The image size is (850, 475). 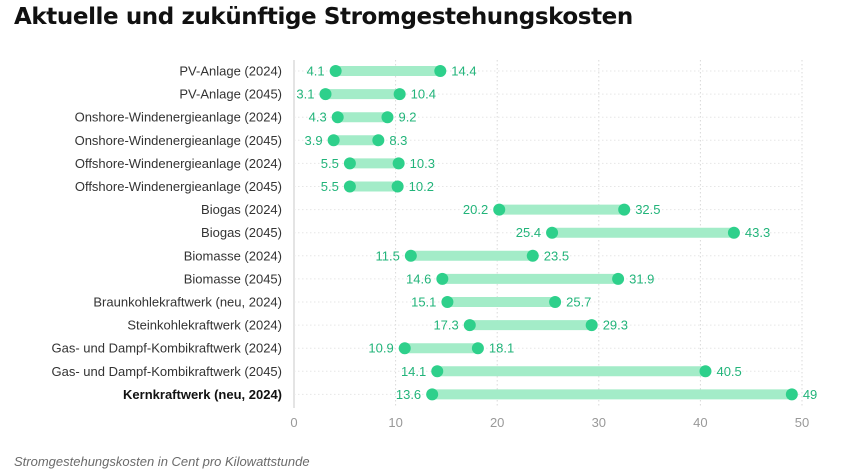 I want to click on max-value-label: 40.5, so click(x=728, y=371).